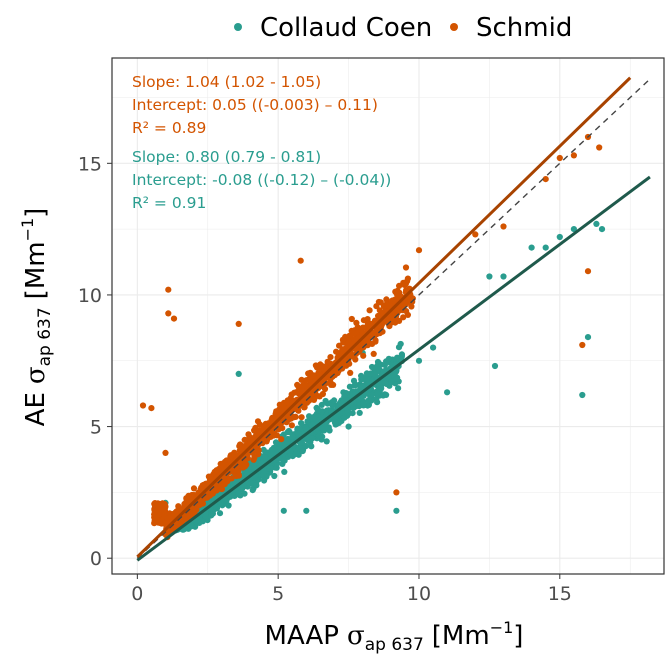 This screenshot has width=672, height=658. What do you see at coordinates (137, 594) in the screenshot?
I see `x-tick-label: 0` at bounding box center [137, 594].